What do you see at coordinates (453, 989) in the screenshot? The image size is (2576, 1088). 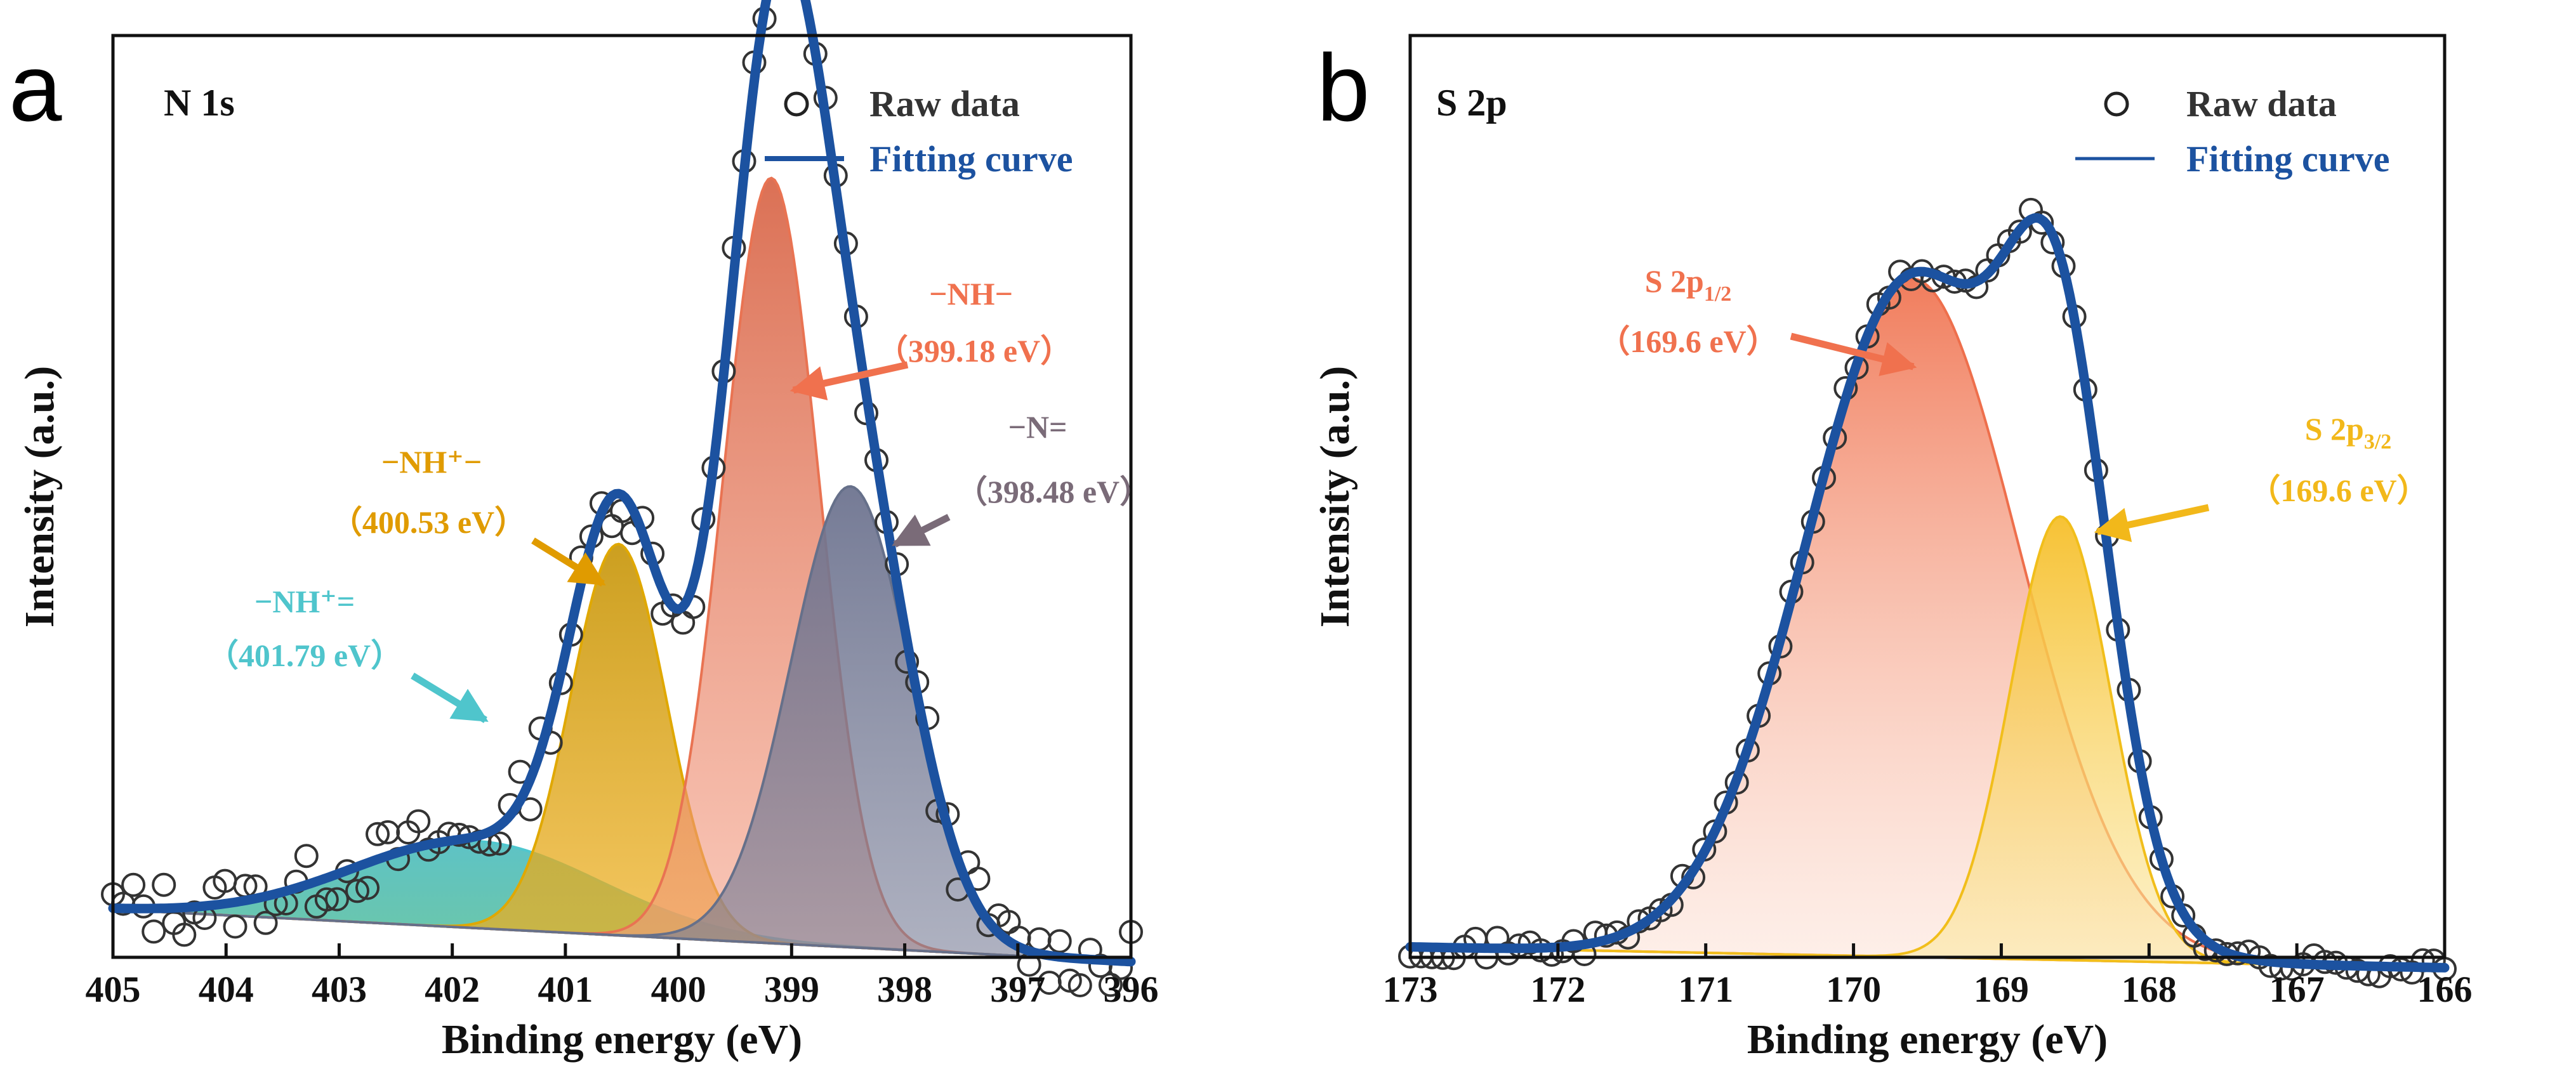 I see `panel-a-x-tick-label: 402` at bounding box center [453, 989].